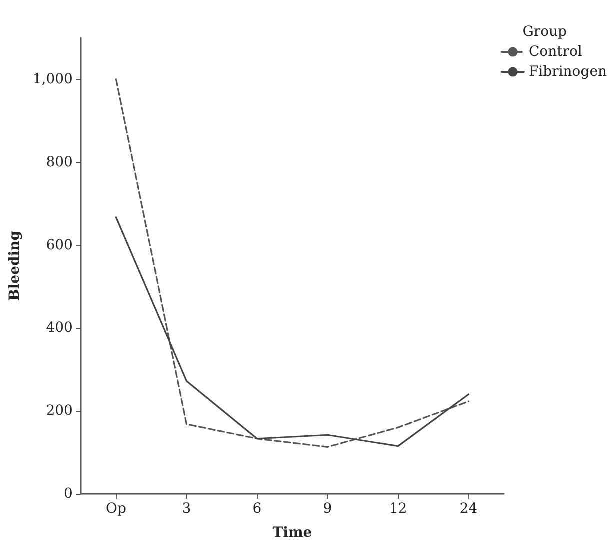 The image size is (614, 549). Describe the element at coordinates (187, 509) in the screenshot. I see `x-tick-label: 3` at that location.